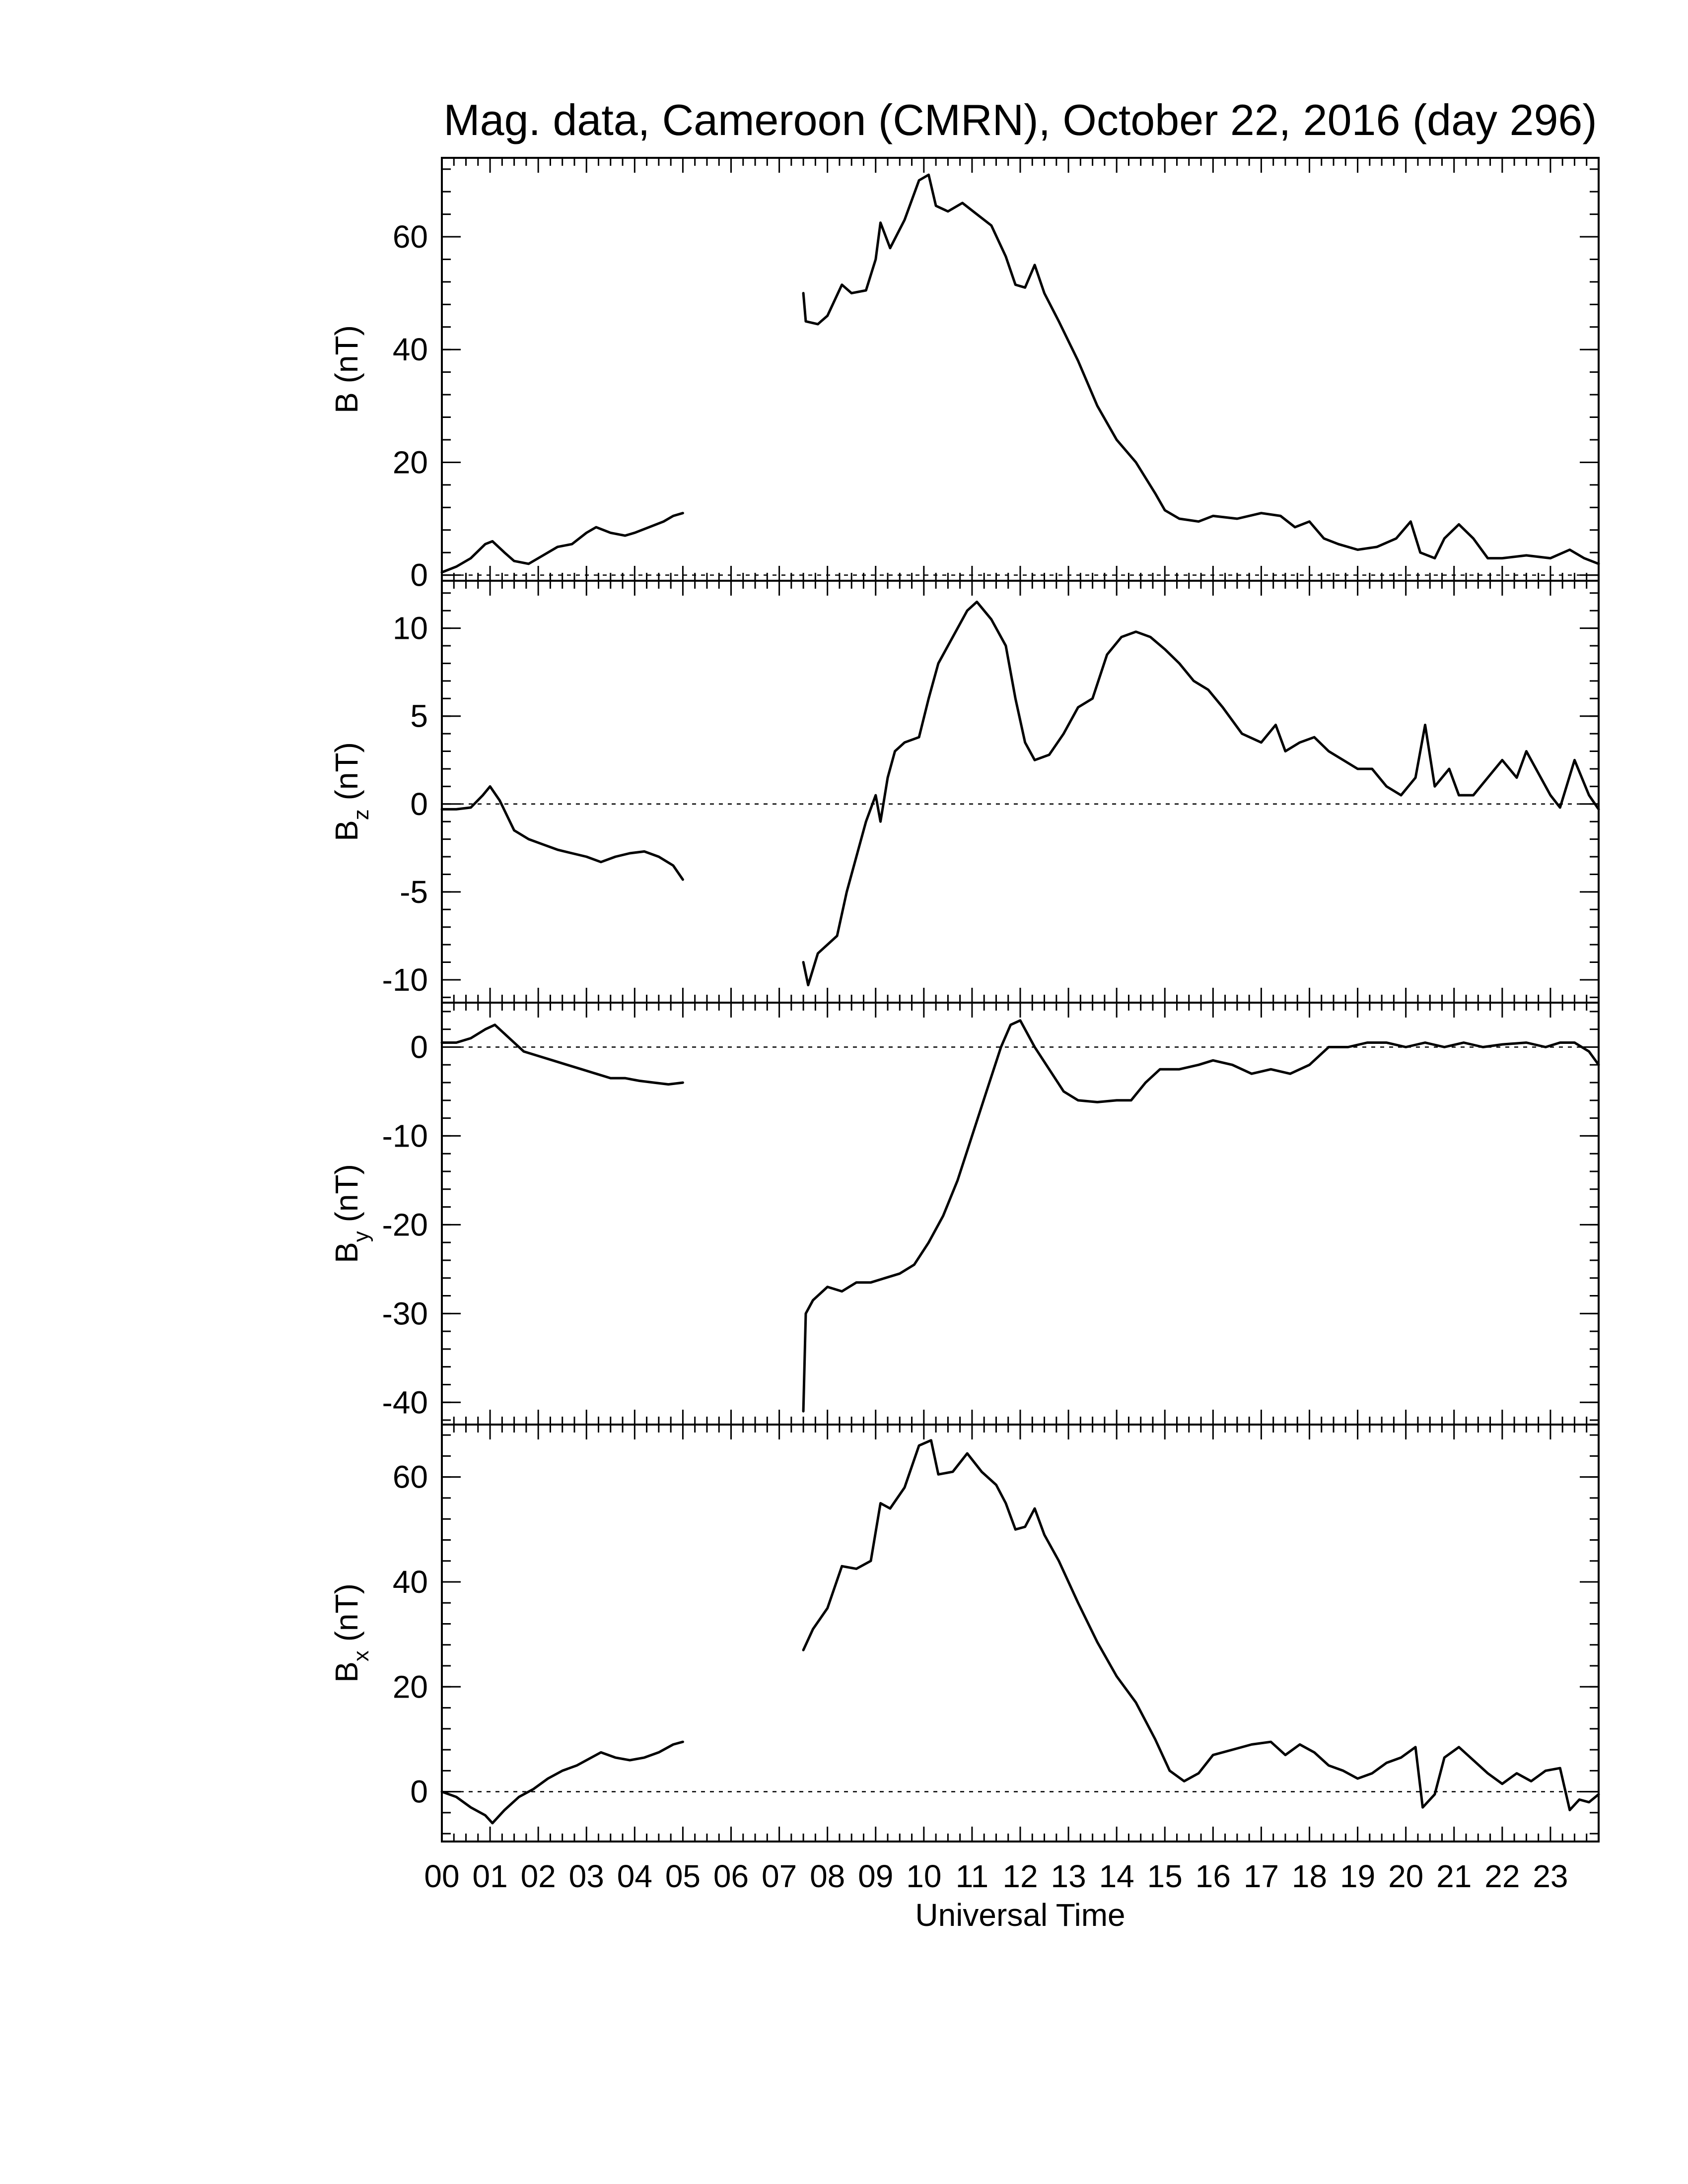 This screenshot has height=2184, width=1688. I want to click on panel-2: -10 -5 0 5 10 Bz (nT), so click(964, 792).